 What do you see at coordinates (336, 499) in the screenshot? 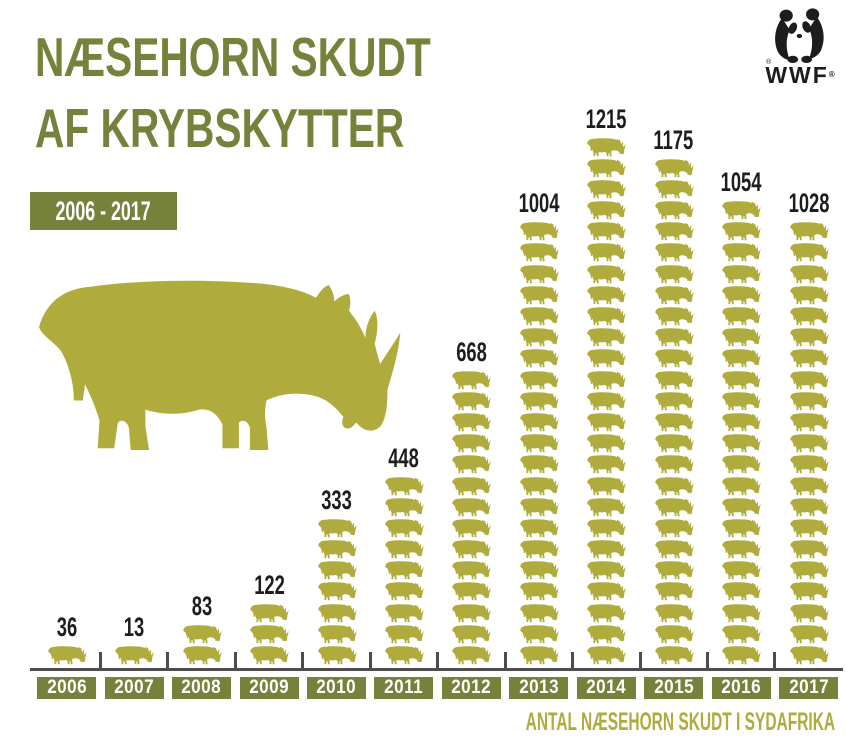
I see `value-label: 333` at bounding box center [336, 499].